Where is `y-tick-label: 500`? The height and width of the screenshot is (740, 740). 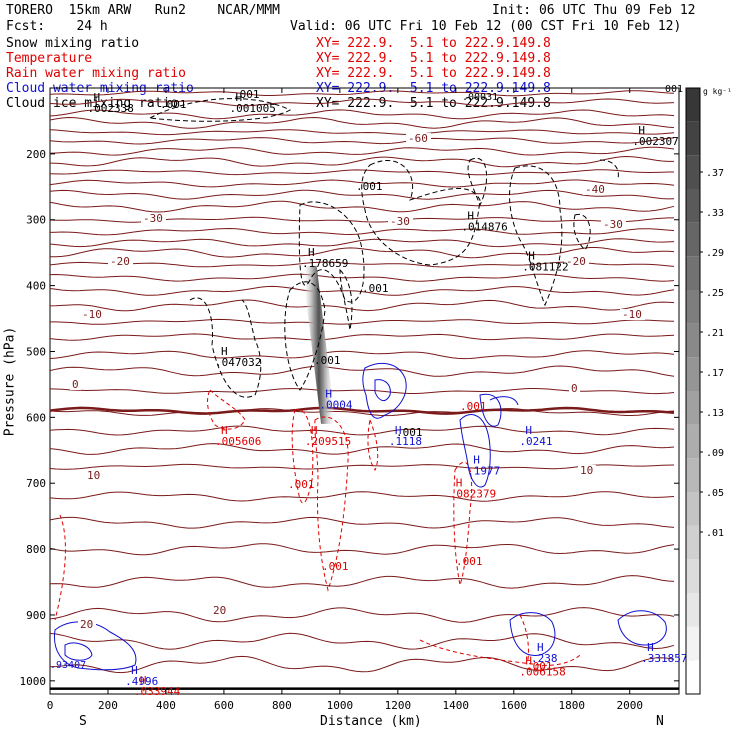 y-tick-label: 500 is located at coordinates (36, 351).